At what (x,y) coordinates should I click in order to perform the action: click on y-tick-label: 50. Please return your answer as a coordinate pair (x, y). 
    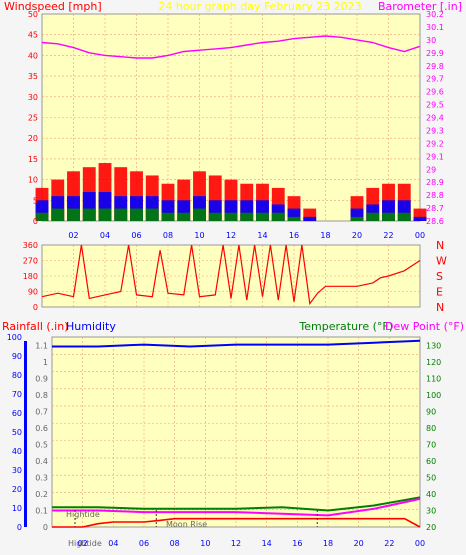
    Looking at the image, I should click on (33, 14).